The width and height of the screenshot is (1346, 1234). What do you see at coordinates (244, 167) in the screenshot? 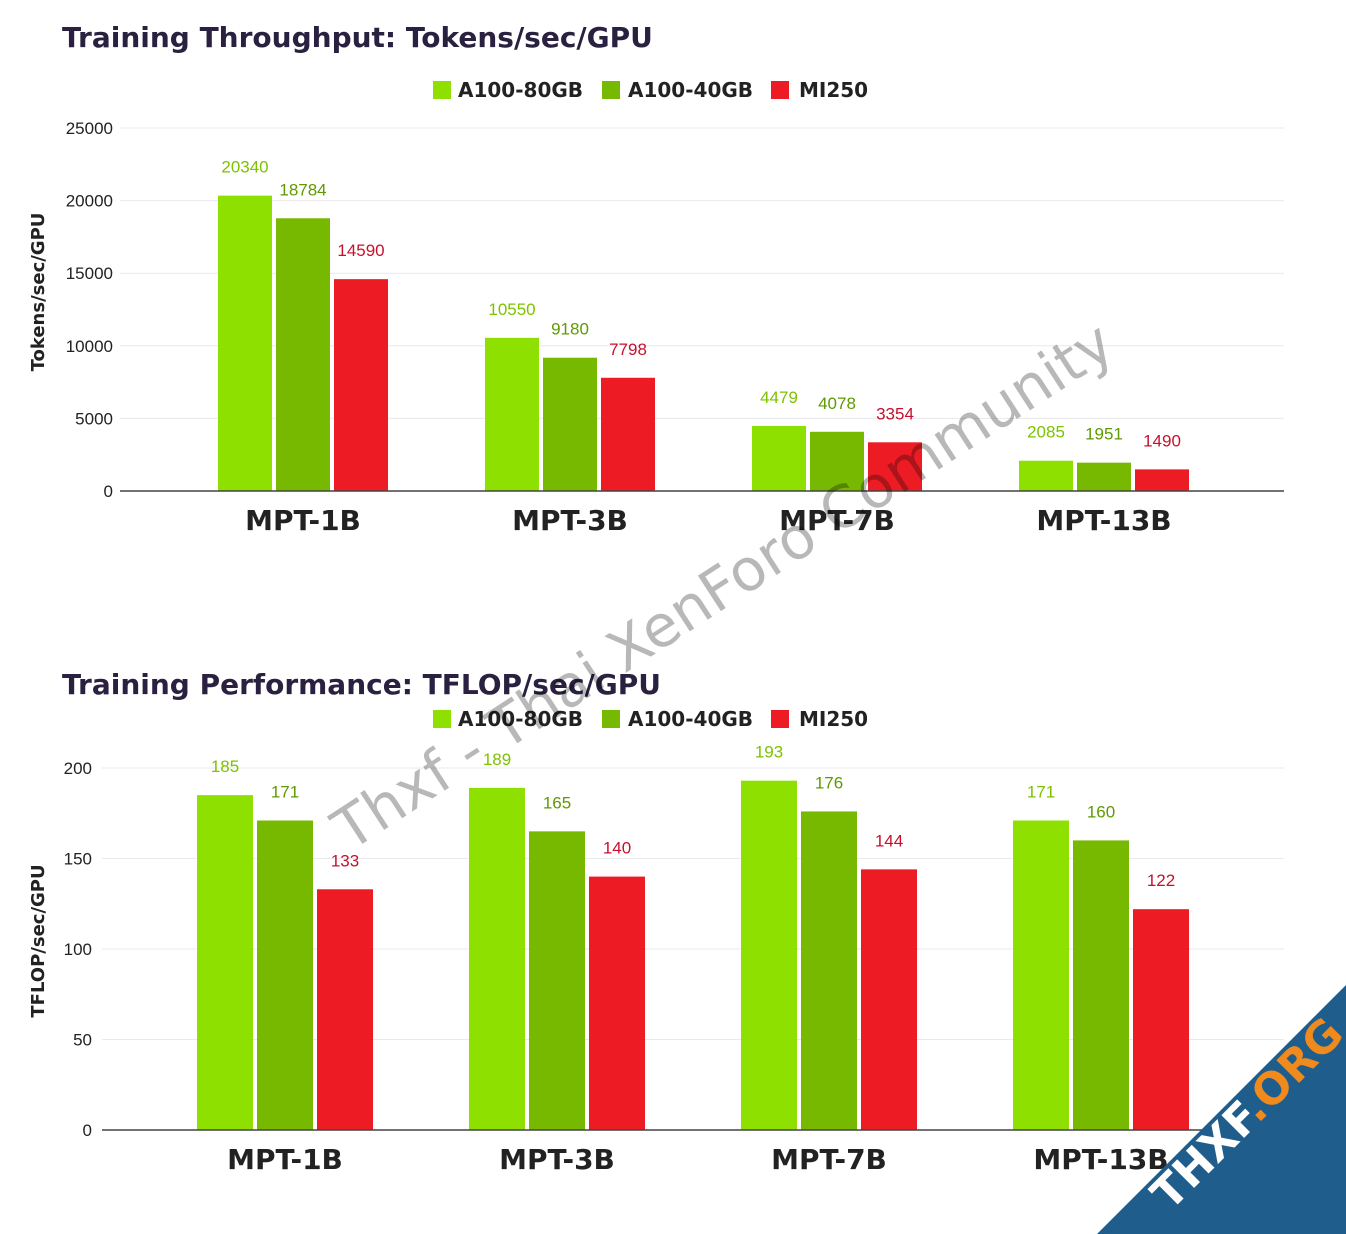
I see `data-label: 20340` at bounding box center [244, 167].